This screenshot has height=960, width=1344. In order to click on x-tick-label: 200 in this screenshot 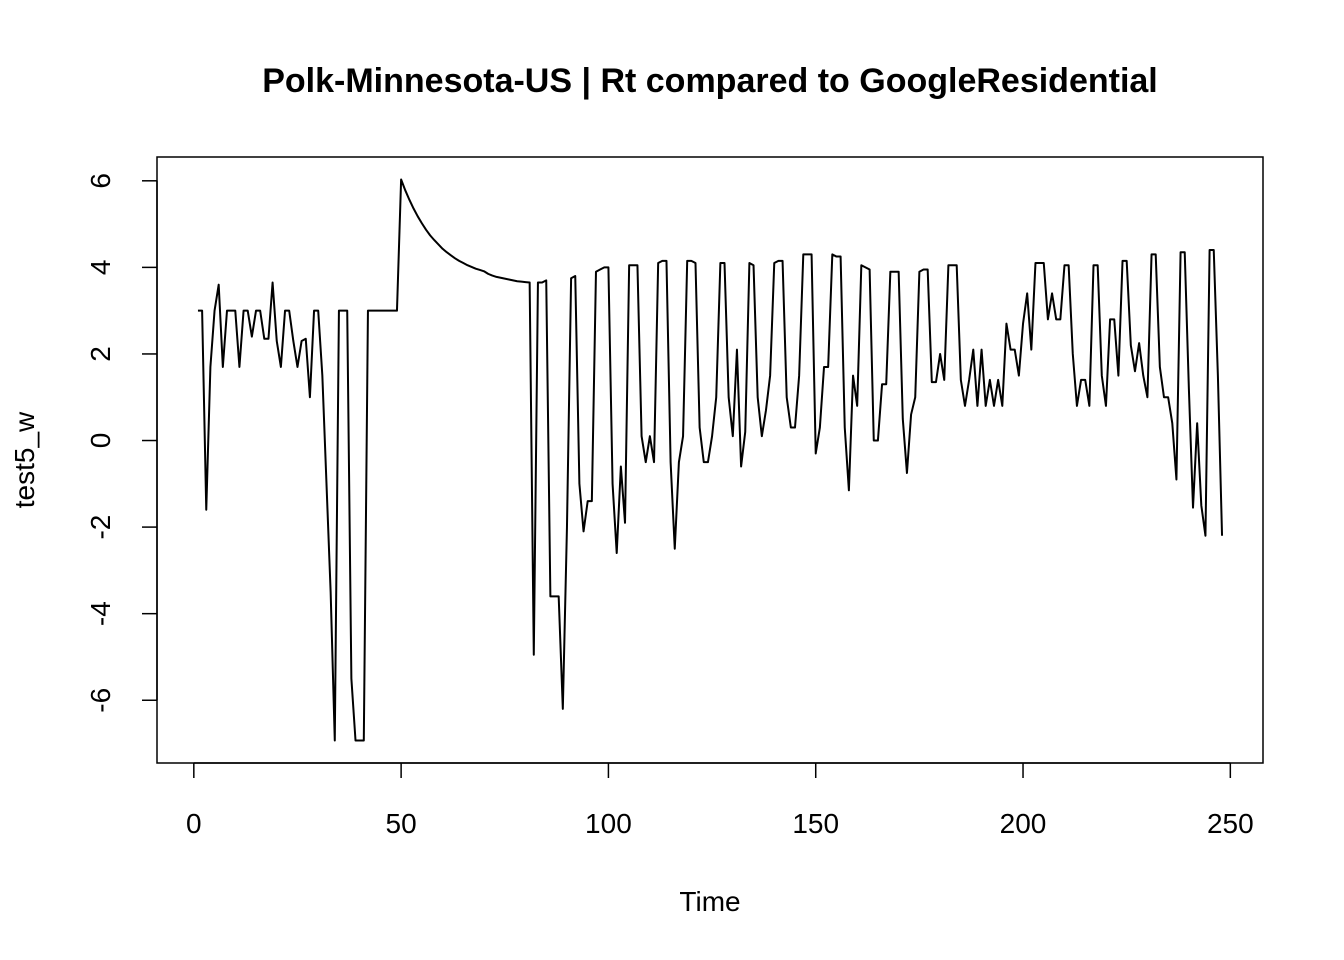, I will do `click(1023, 823)`.